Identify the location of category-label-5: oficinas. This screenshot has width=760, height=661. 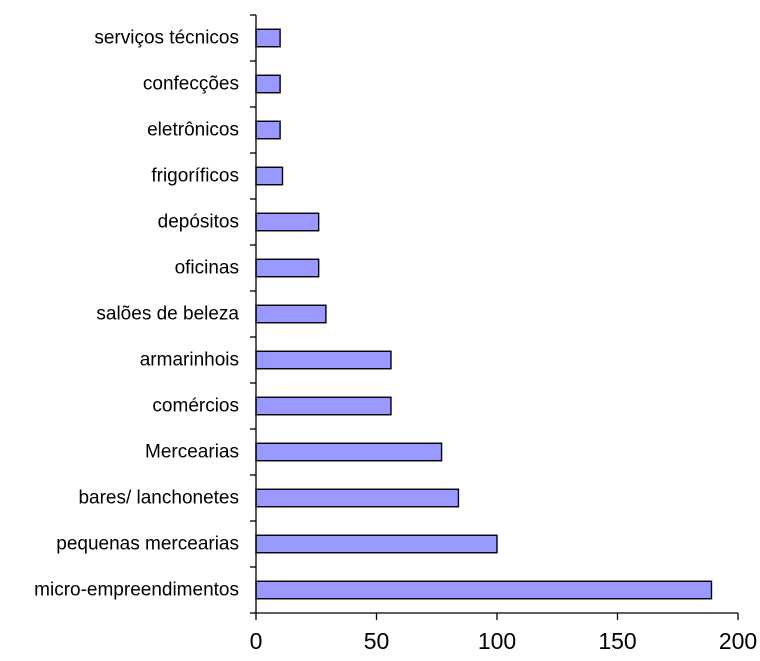
(207, 268).